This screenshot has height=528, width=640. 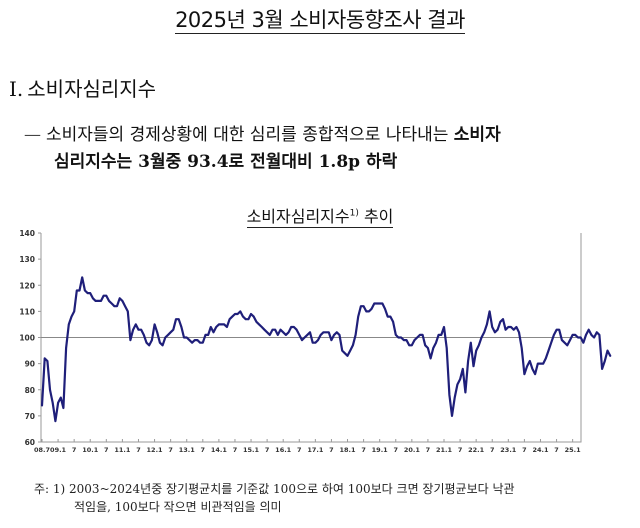 I want to click on x-tick-label: 20.1, so click(x=412, y=450).